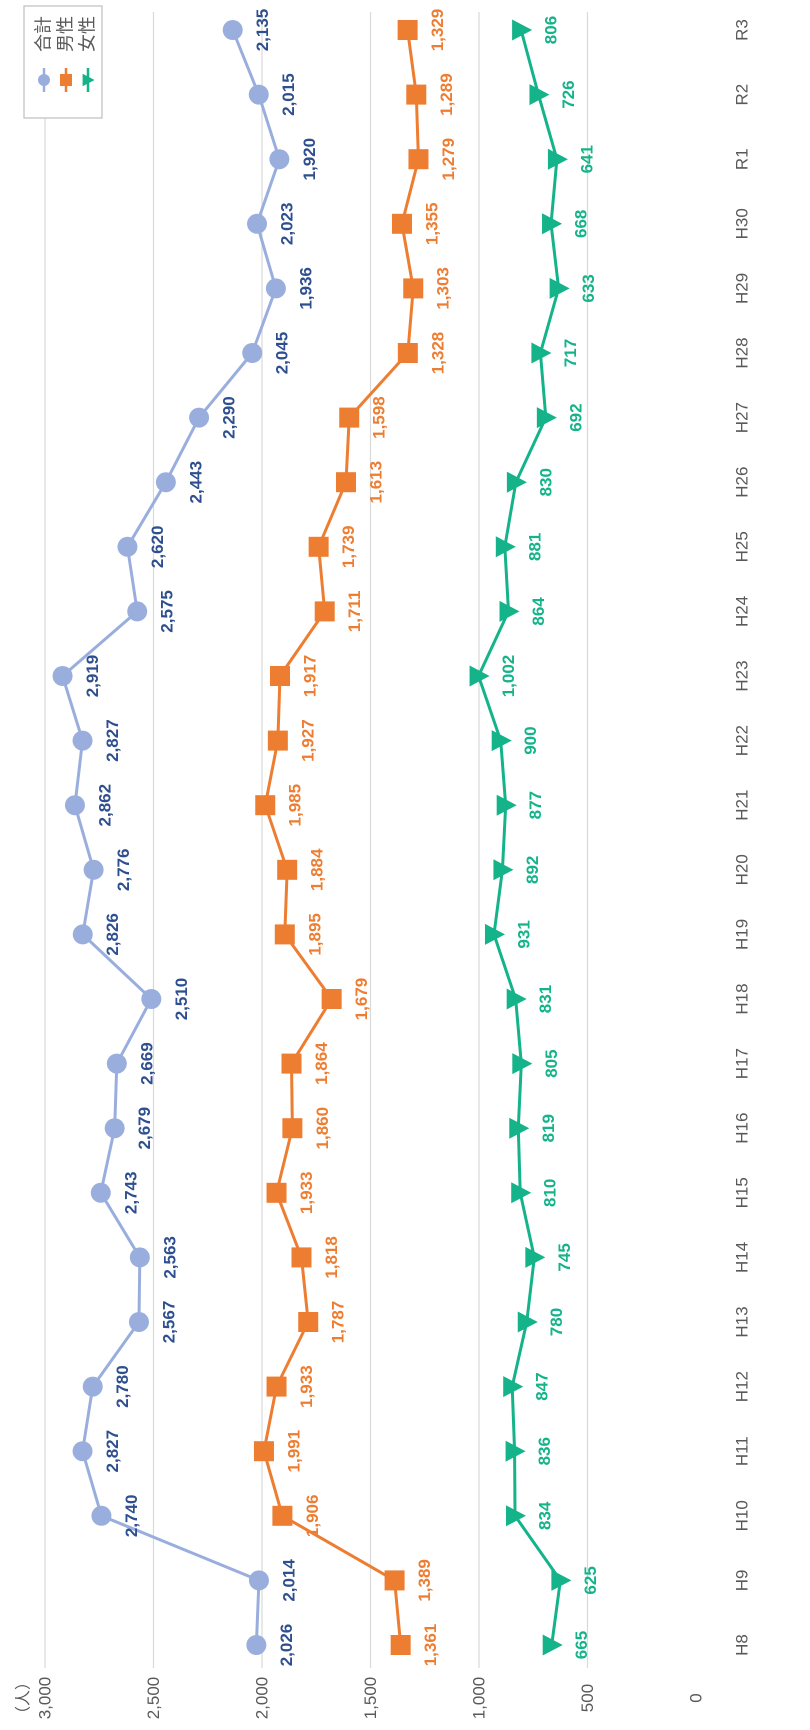  Describe the element at coordinates (321, 1063) in the screenshot. I see `data-label: 1,864` at that location.